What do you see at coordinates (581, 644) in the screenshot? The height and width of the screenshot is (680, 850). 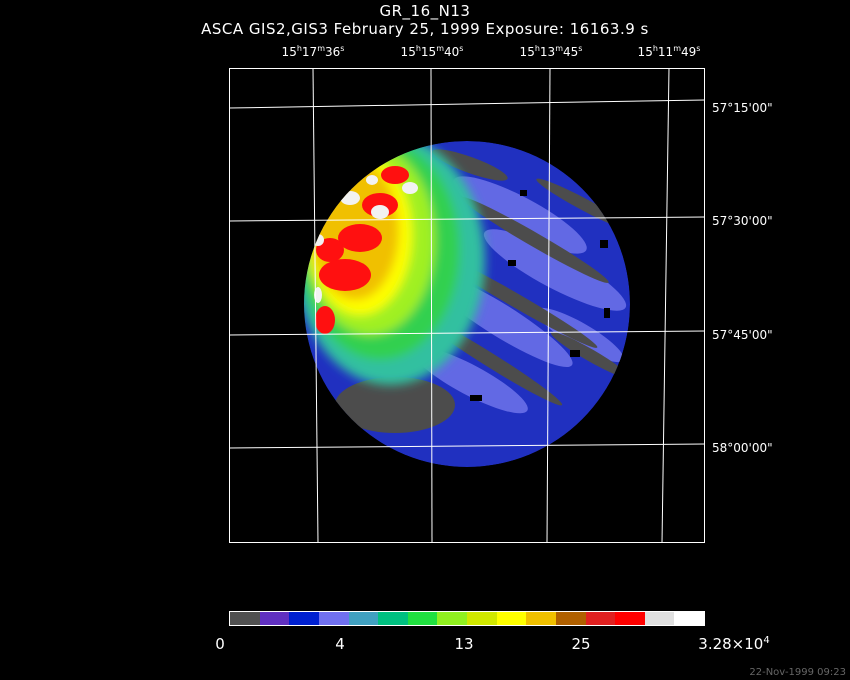 I see `colorbar-tick-label-3: 25` at bounding box center [581, 644].